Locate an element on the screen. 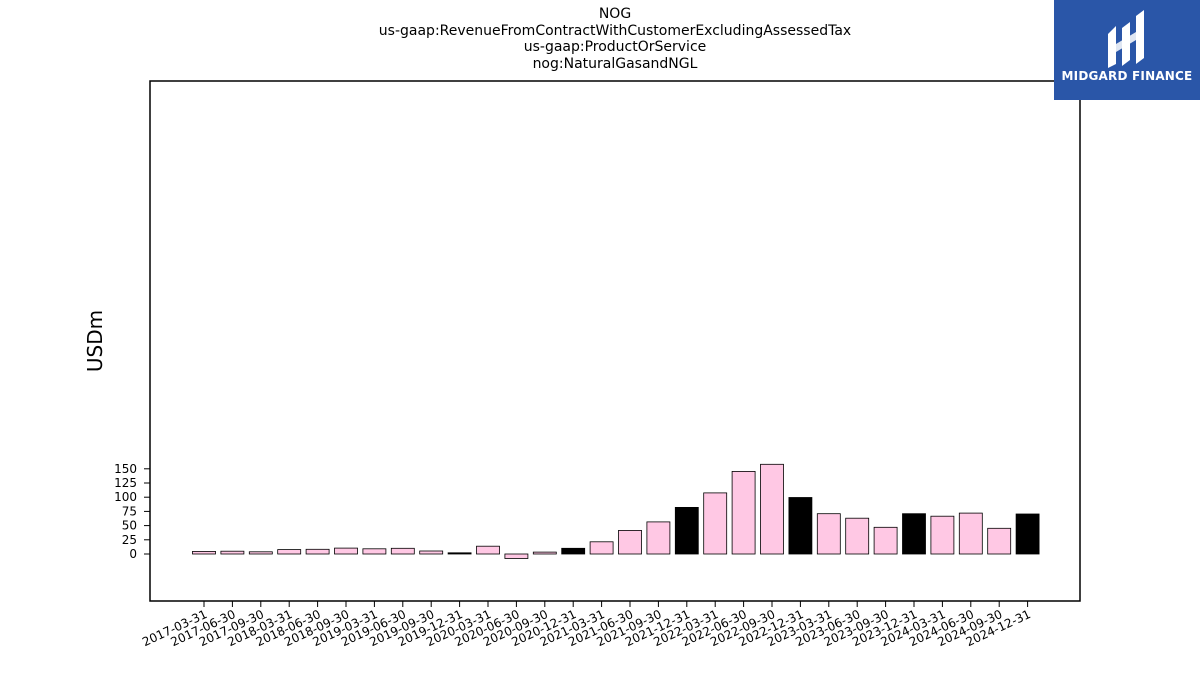  midgard-finance-logo: MIDGARD FINANCE is located at coordinates (1127, 50).